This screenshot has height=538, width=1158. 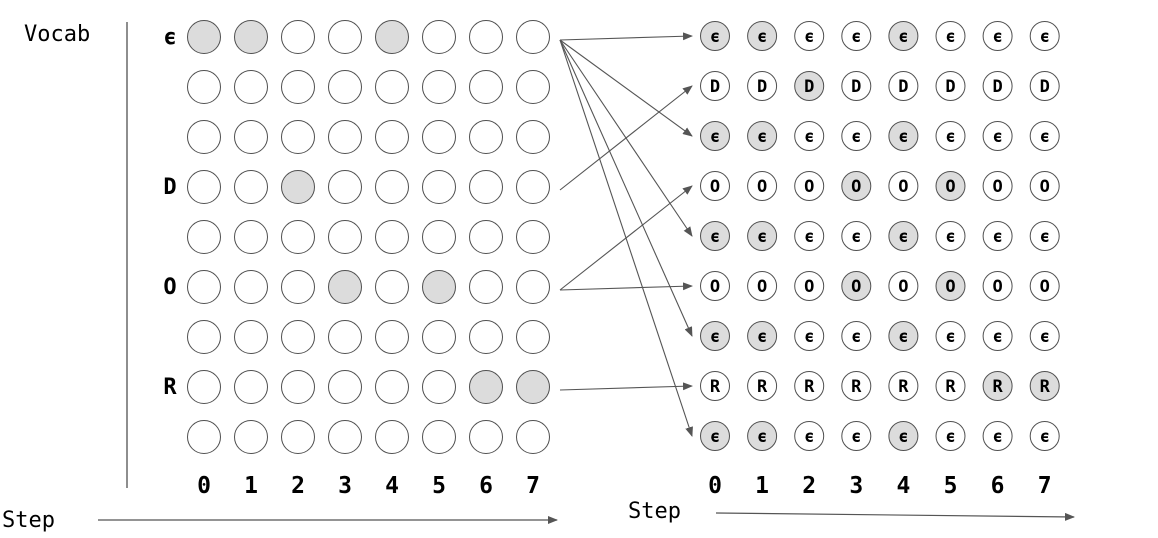 I want to click on right-grid-token-r1-c7: D, so click(x=1045, y=87).